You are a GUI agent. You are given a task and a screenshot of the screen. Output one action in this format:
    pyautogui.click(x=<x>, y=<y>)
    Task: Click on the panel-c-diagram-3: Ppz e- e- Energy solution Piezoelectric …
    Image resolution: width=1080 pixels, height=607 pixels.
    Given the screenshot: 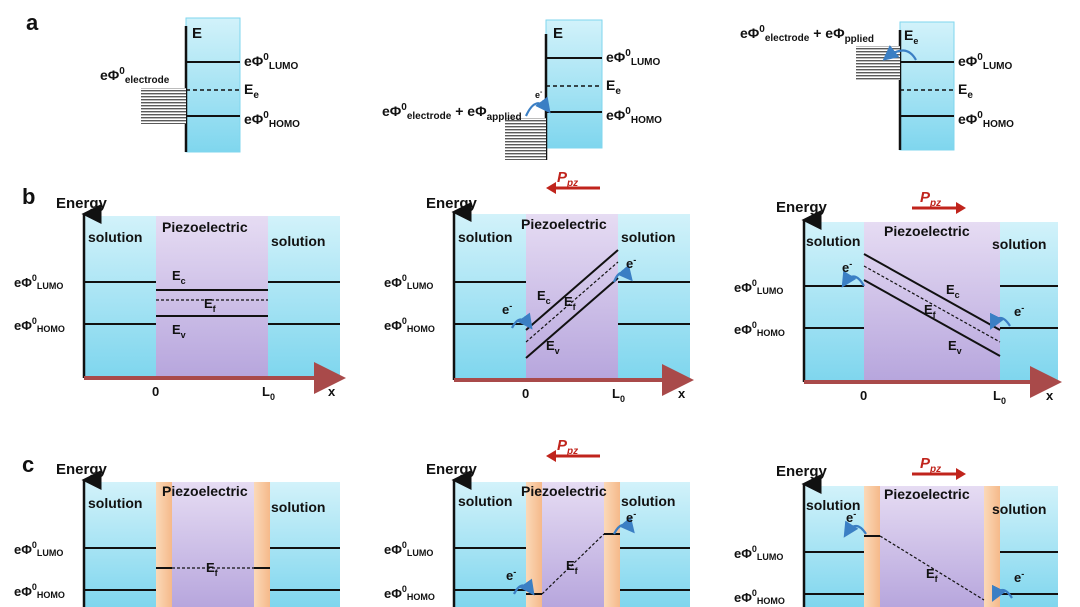 What is the action you would take?
    pyautogui.click(x=896, y=531)
    